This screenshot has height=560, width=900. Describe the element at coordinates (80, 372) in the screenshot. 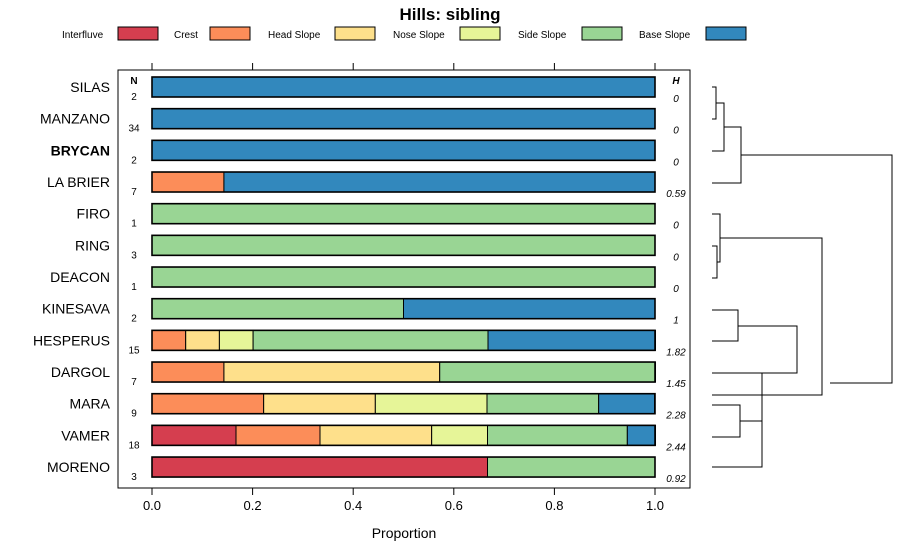

I see `row-label: DARGOL` at that location.